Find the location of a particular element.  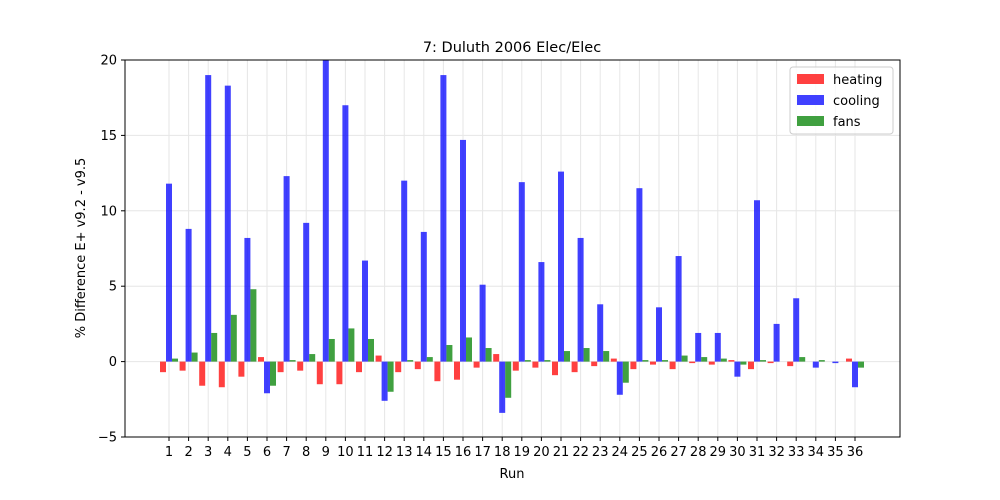

legend-label-fans: fans is located at coordinates (847, 122).